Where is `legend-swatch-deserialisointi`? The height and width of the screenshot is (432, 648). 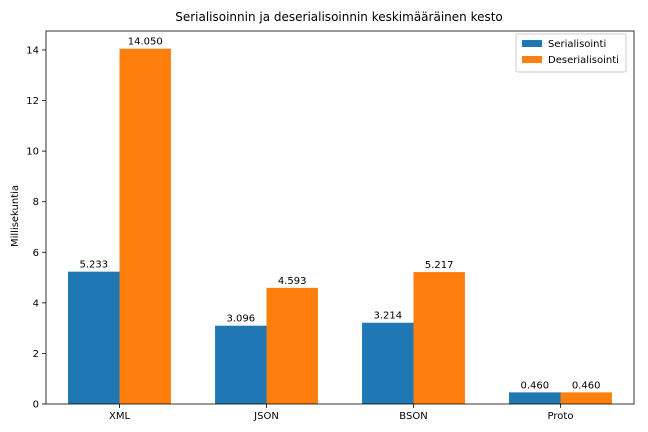
legend-swatch-deserialisointi is located at coordinates (532, 59).